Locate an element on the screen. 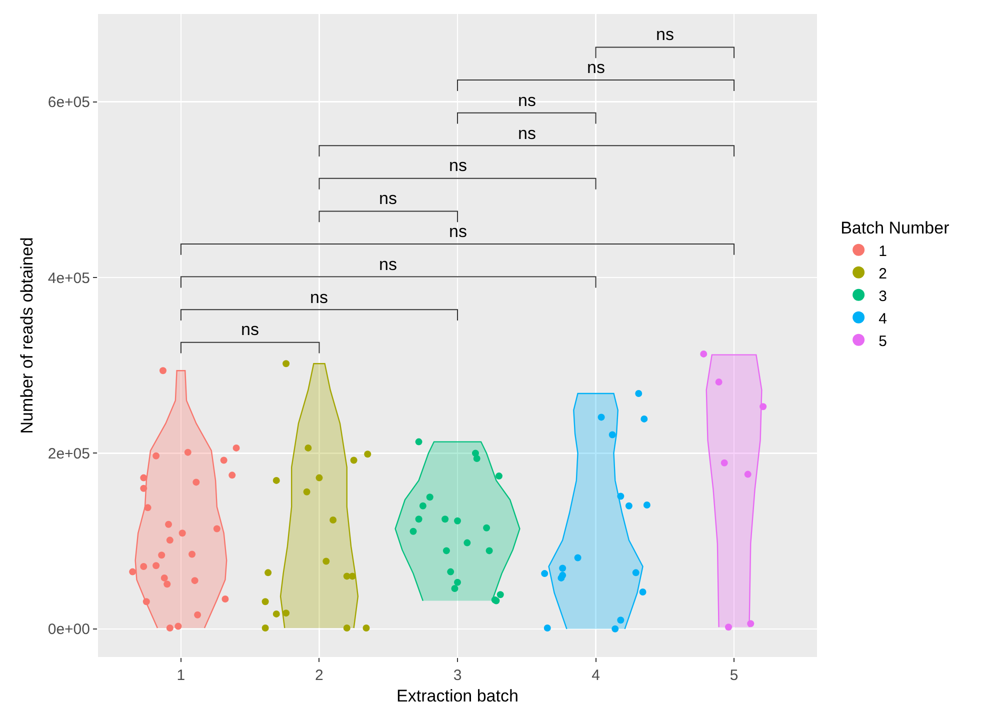 Image resolution: width=992 pixels, height=715 pixels. y-axis-title: Number of reads obtained is located at coordinates (26, 335).